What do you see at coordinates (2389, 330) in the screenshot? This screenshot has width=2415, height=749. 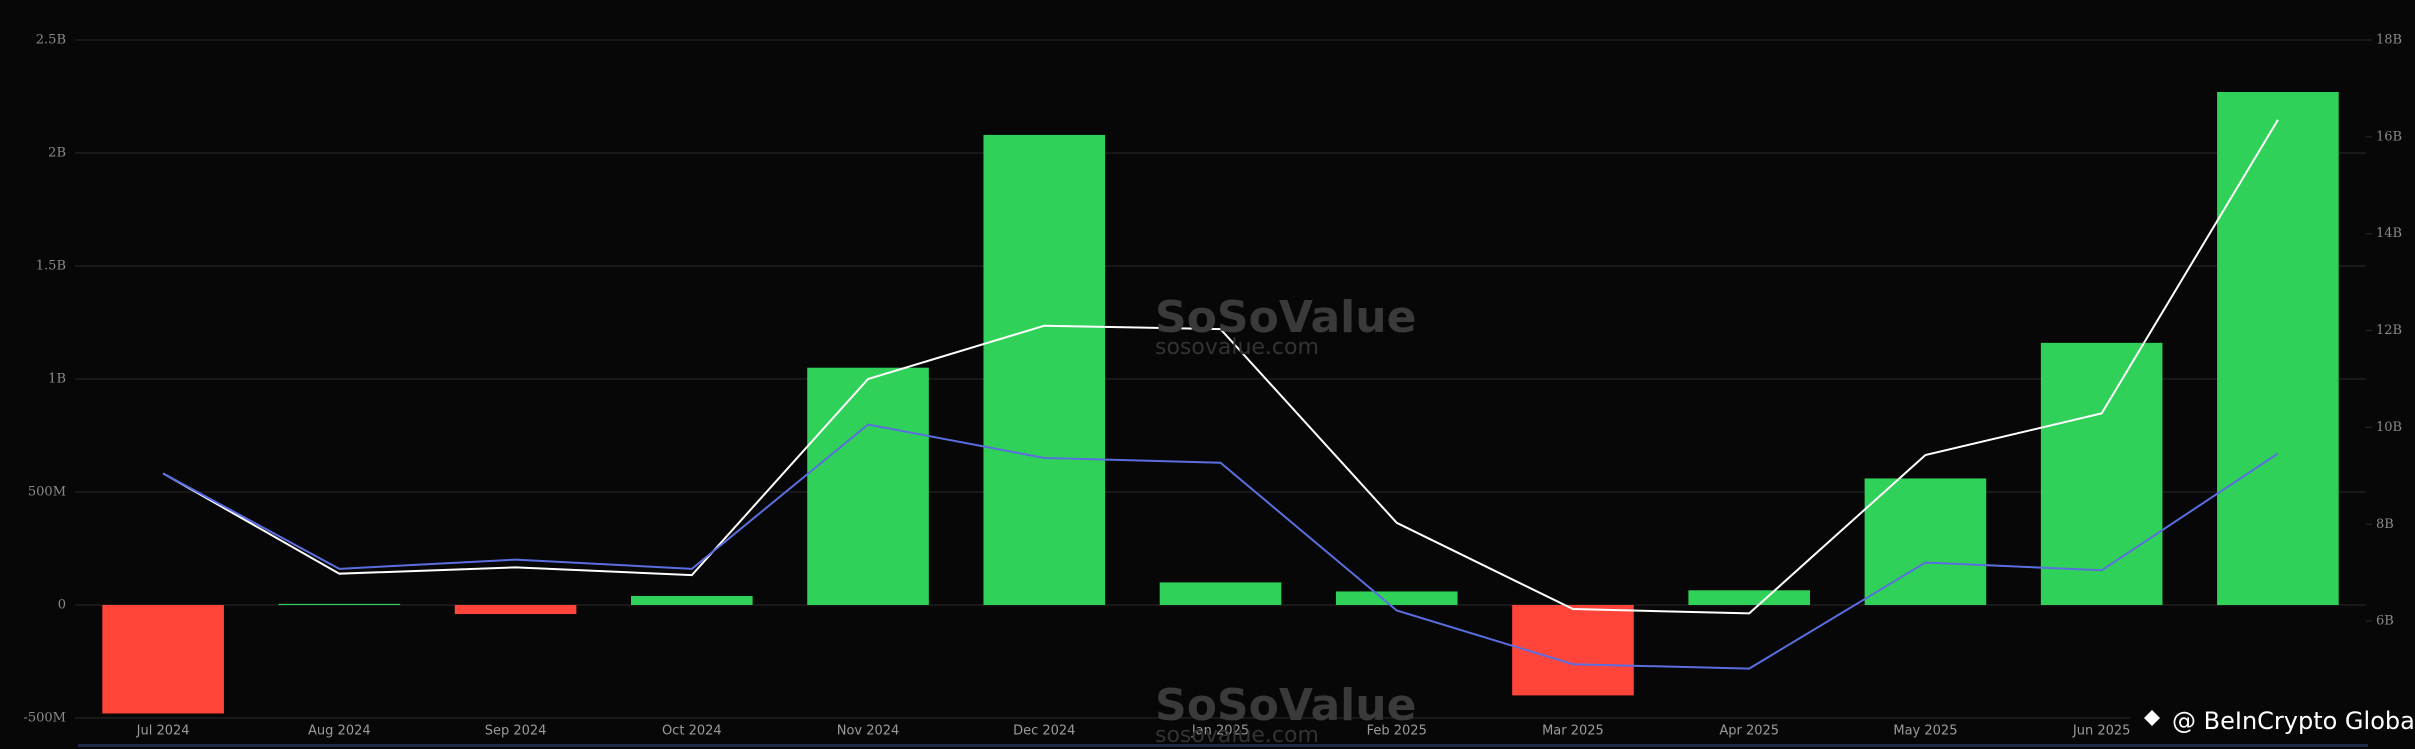 I see `y2-tick-label: 12B` at bounding box center [2389, 330].